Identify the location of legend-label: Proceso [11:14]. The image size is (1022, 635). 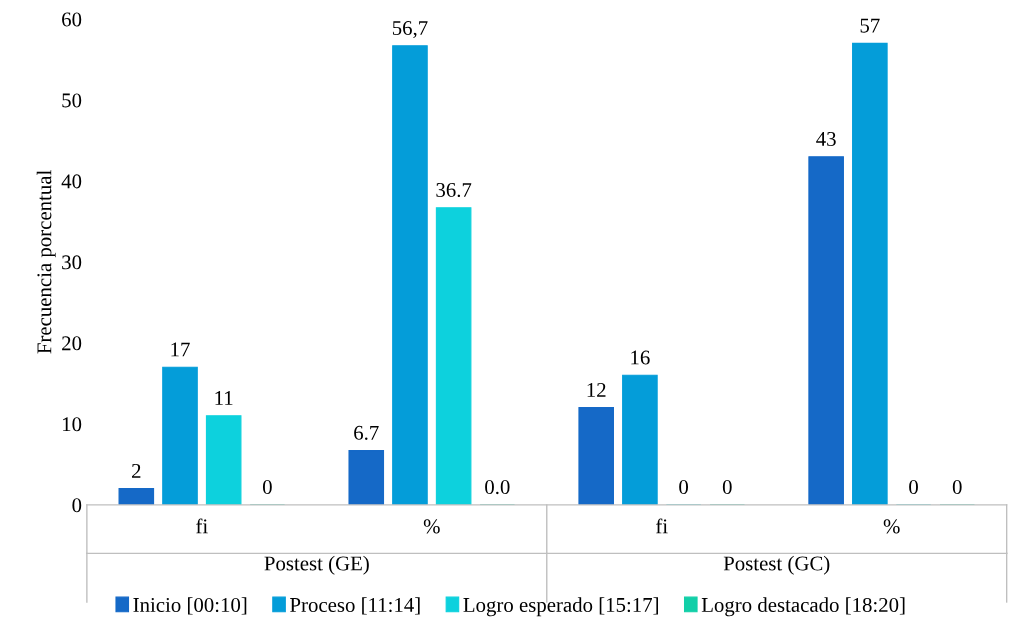
(355, 606).